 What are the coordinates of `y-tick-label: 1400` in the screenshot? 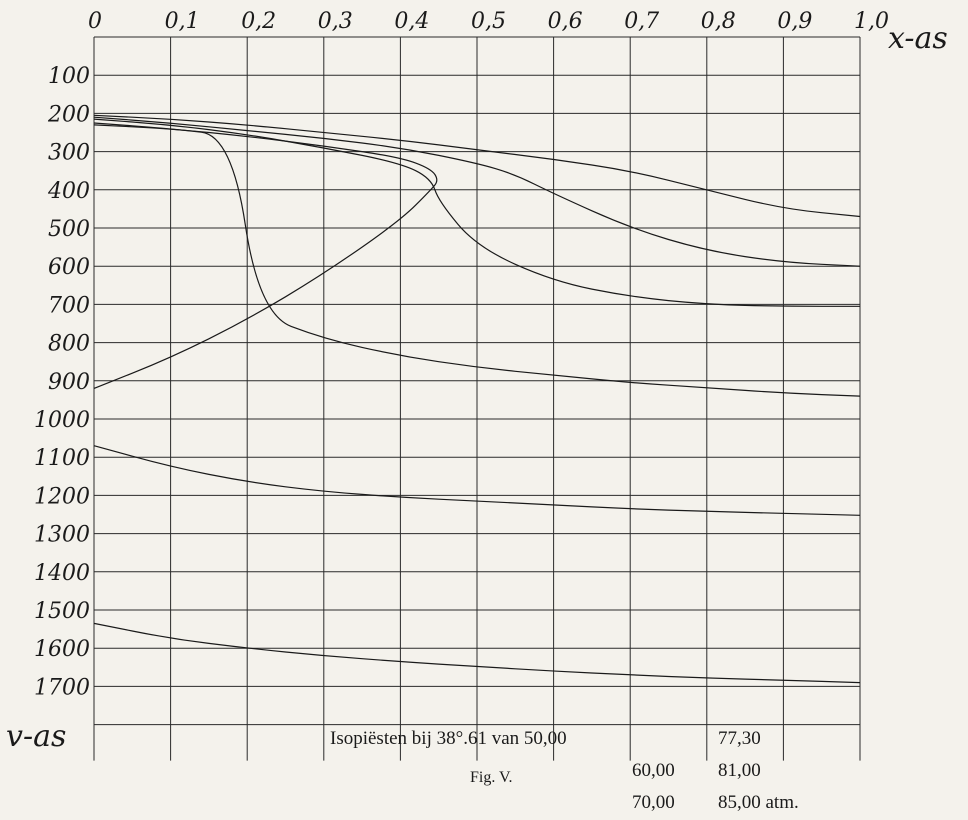 It's located at (62, 573).